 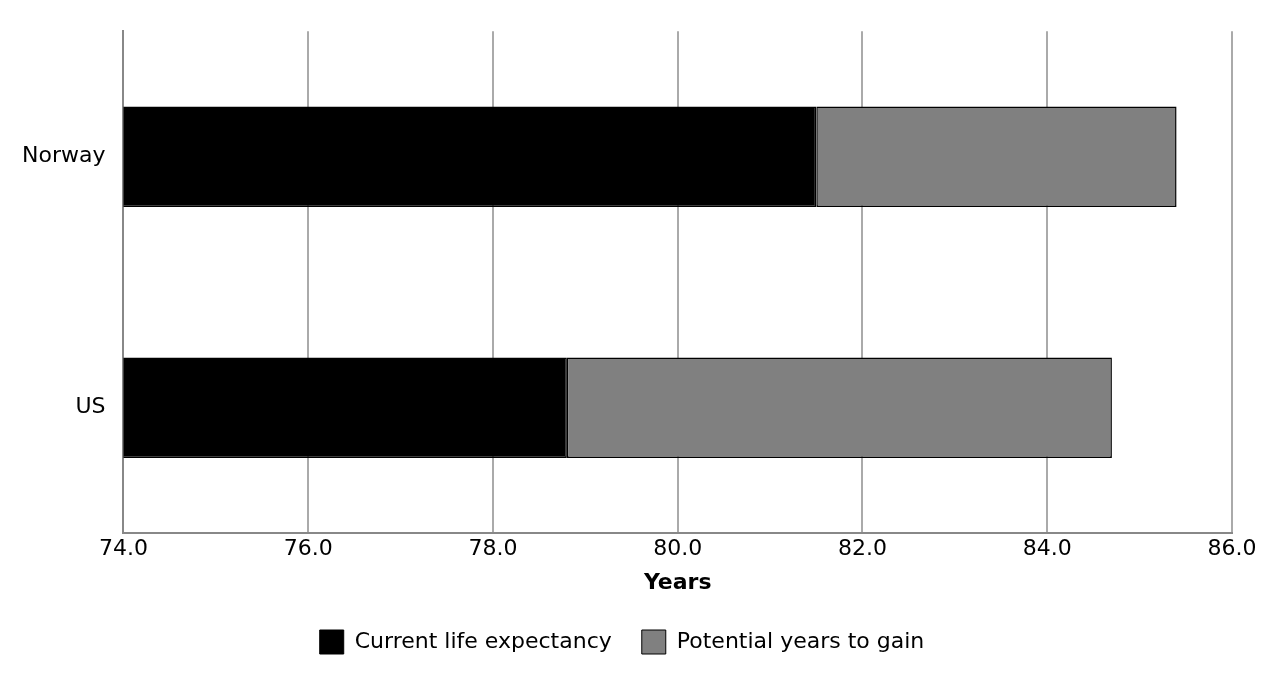 What do you see at coordinates (678, 548) in the screenshot?
I see `x-tick-label: 80.0` at bounding box center [678, 548].